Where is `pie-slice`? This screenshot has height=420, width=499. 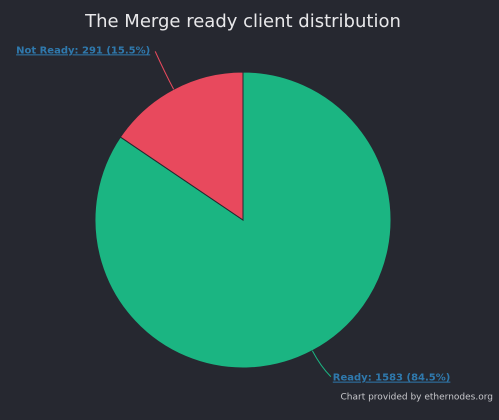
pie-slice is located at coordinates (181, 146).